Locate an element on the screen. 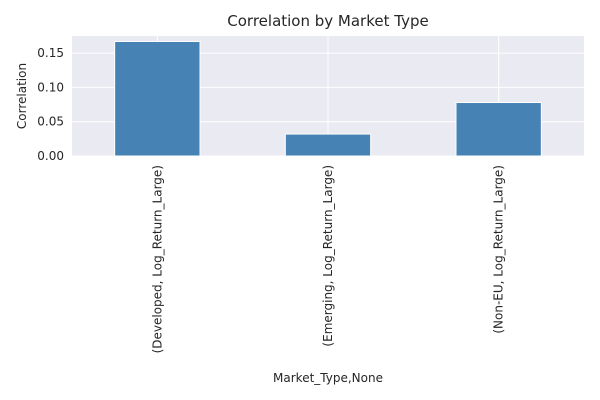 The width and height of the screenshot is (600, 400). x-axis-label: Market_Type,None is located at coordinates (328, 378).